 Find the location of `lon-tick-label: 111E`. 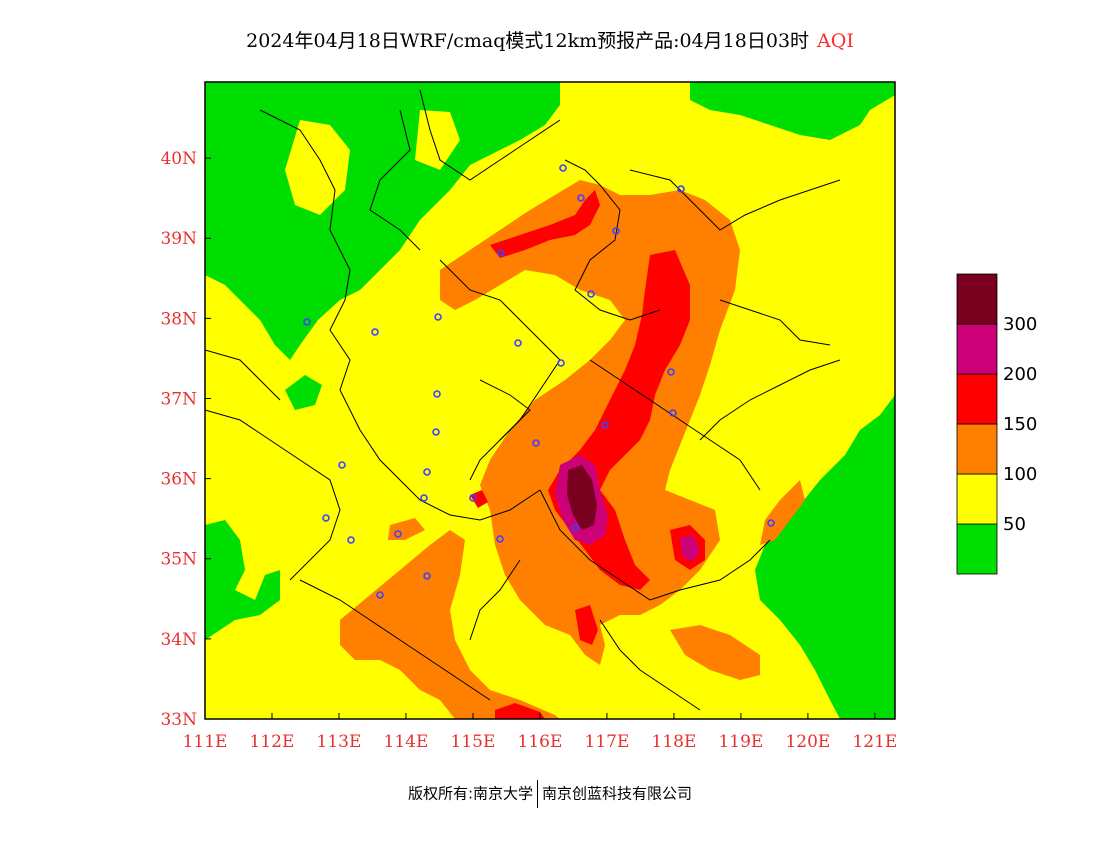

lon-tick-label: 111E is located at coordinates (205, 742).